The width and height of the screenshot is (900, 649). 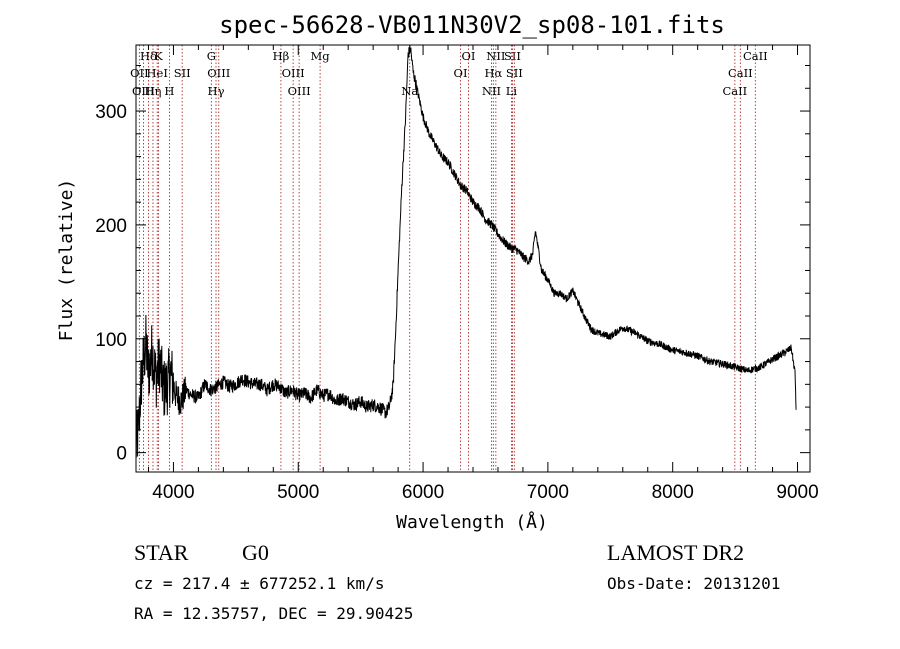 What do you see at coordinates (161, 552) in the screenshot?
I see `object-class: STAR` at bounding box center [161, 552].